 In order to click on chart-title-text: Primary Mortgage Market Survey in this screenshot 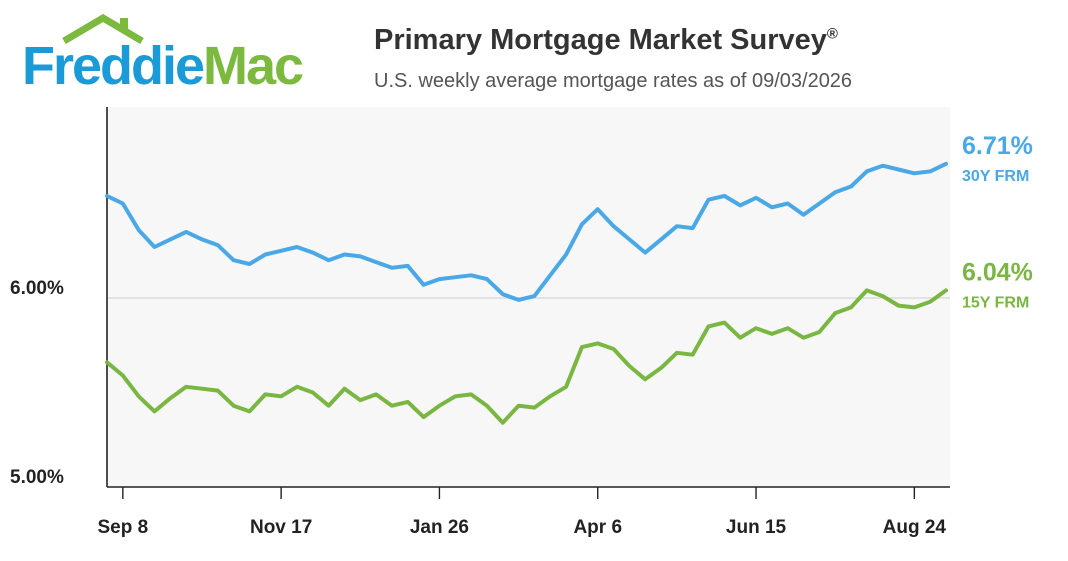, I will do `click(600, 40)`.